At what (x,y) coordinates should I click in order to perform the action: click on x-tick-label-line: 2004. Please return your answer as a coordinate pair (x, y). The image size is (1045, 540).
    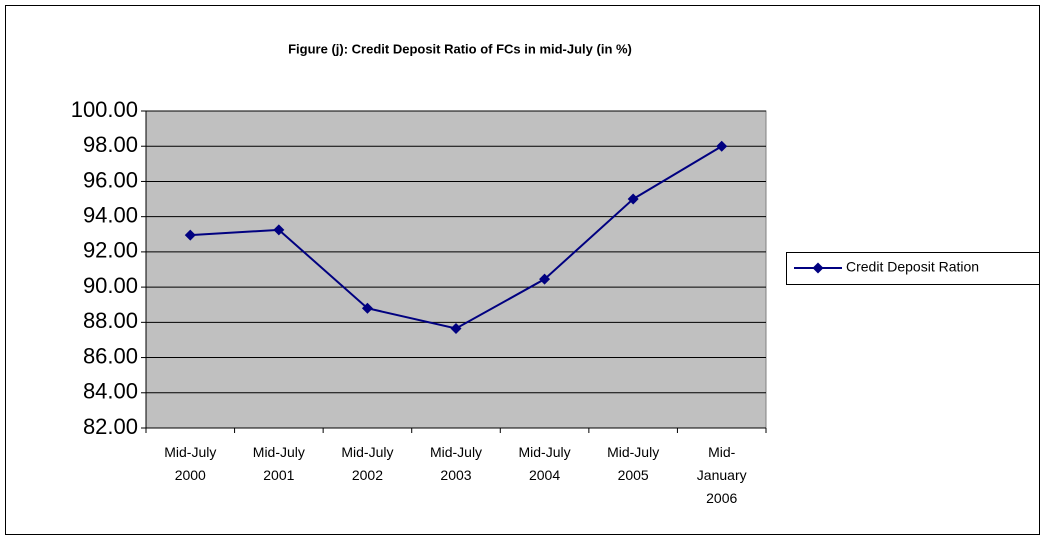
    Looking at the image, I should click on (544, 475).